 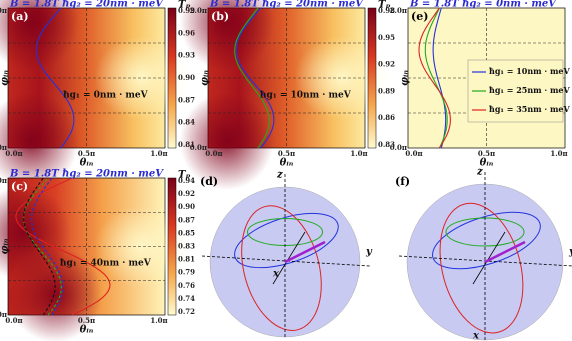 I want to click on colorbar-tick-label: 0.81, so click(x=186, y=259).